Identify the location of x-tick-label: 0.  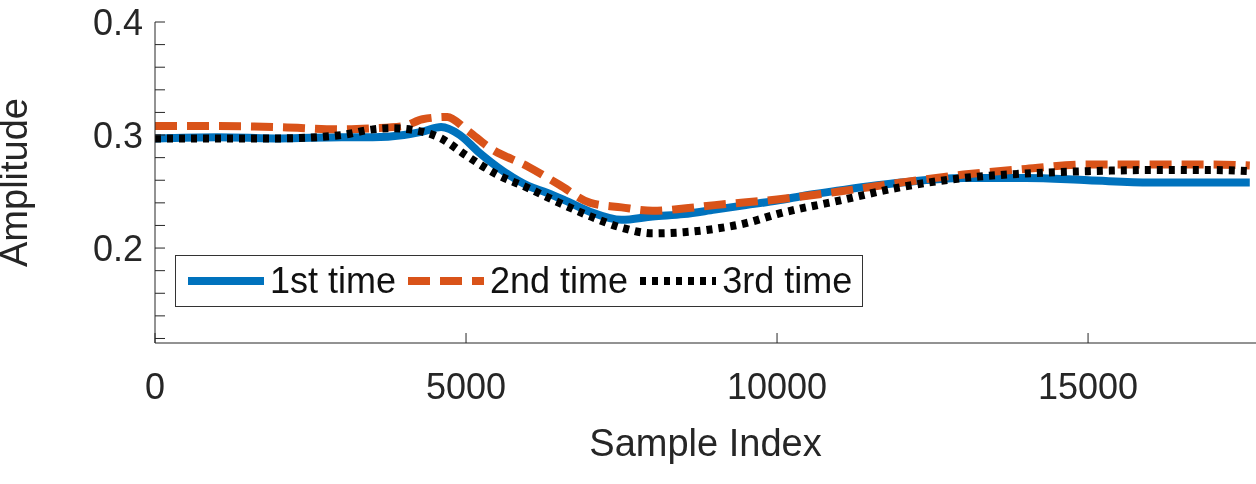
(155, 386).